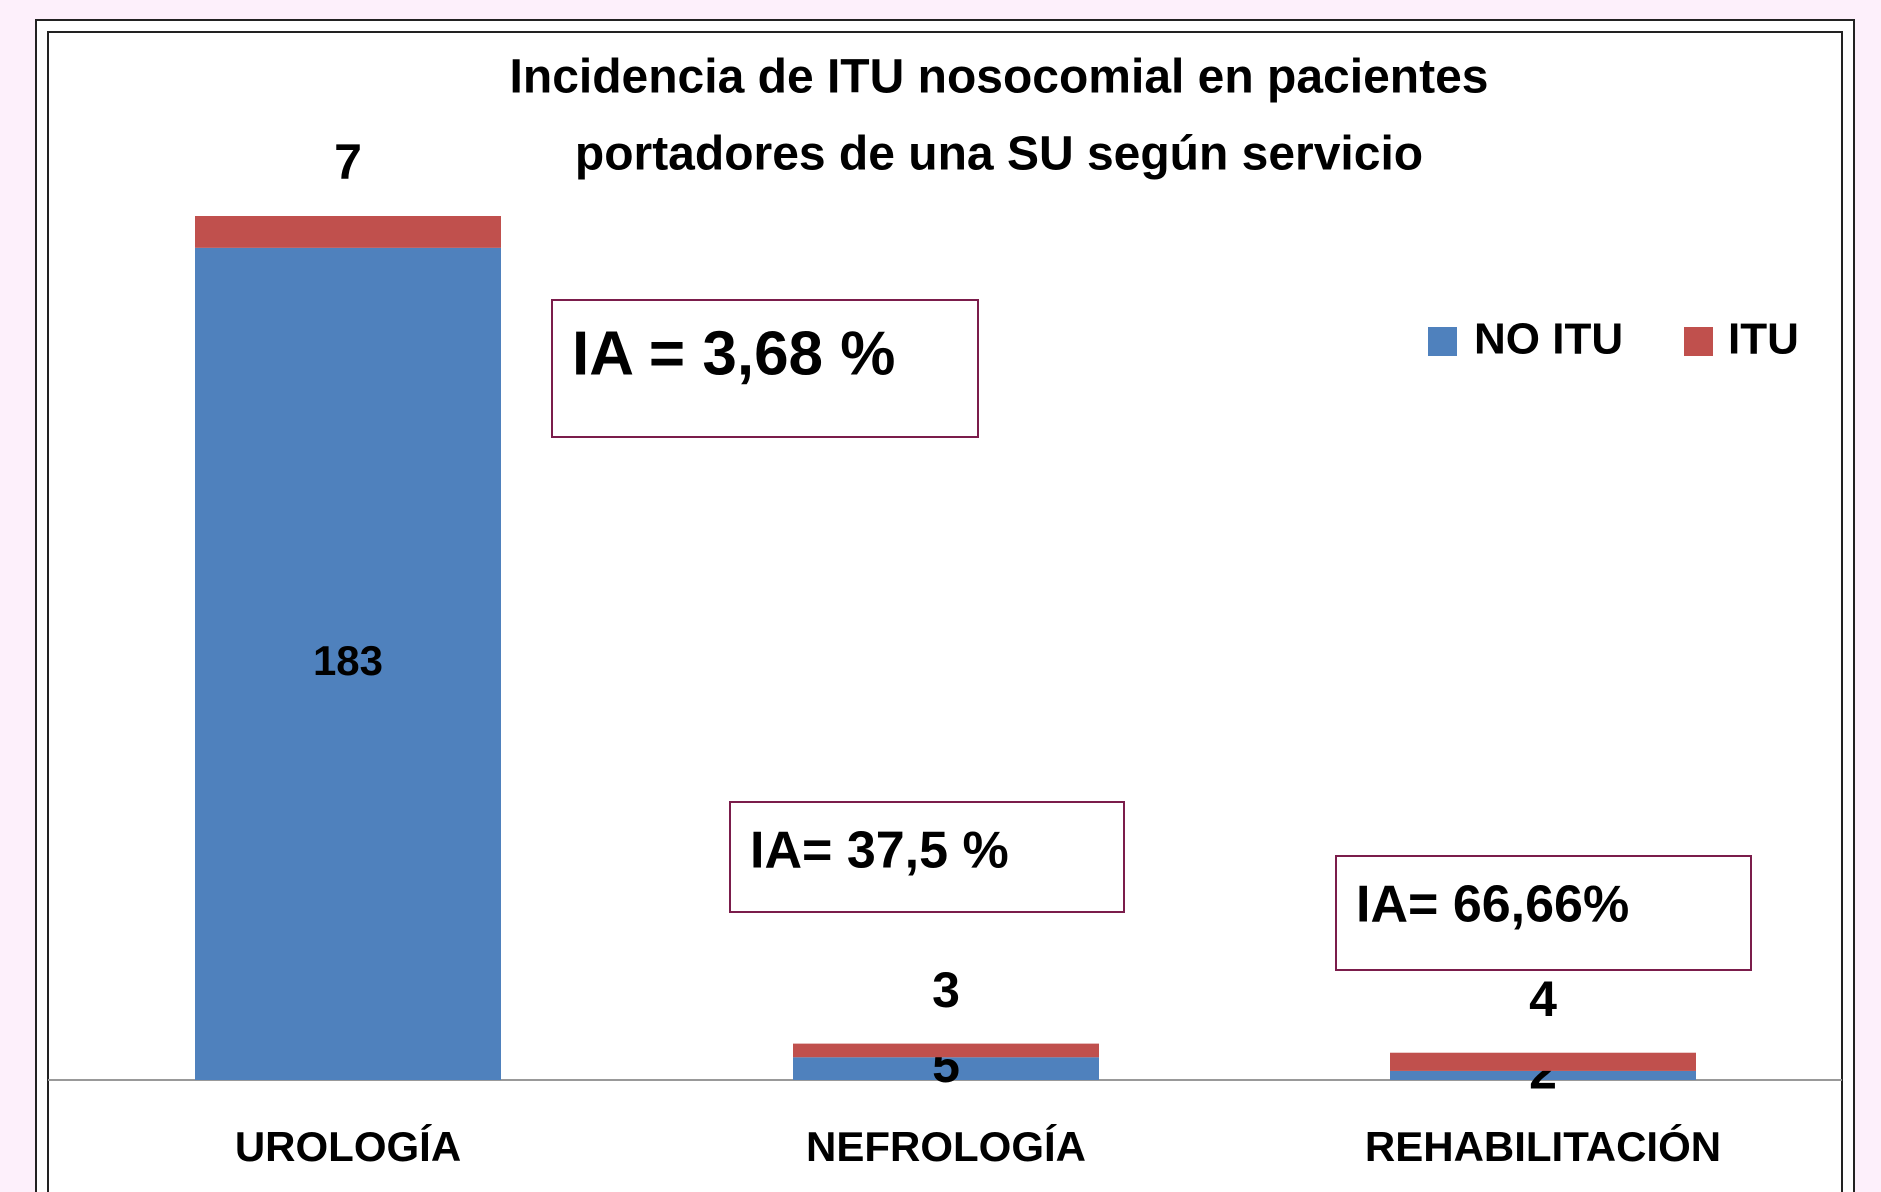 The width and height of the screenshot is (1881, 1192). Describe the element at coordinates (946, 990) in the screenshot. I see `data-label: 3` at that location.